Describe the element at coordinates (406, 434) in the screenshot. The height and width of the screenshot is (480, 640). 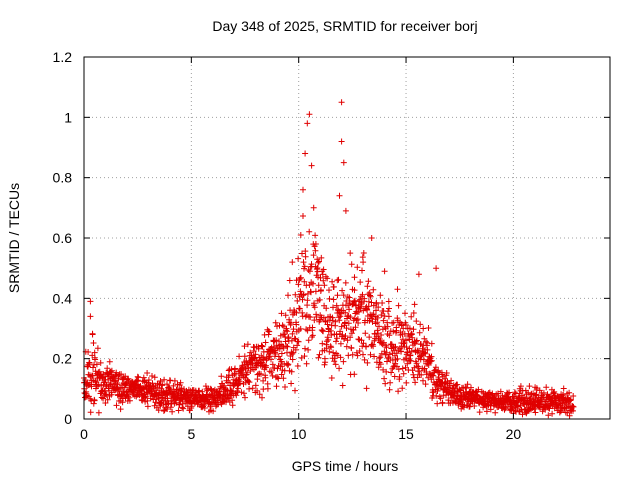
I see `x-tick-label: 15` at that location.